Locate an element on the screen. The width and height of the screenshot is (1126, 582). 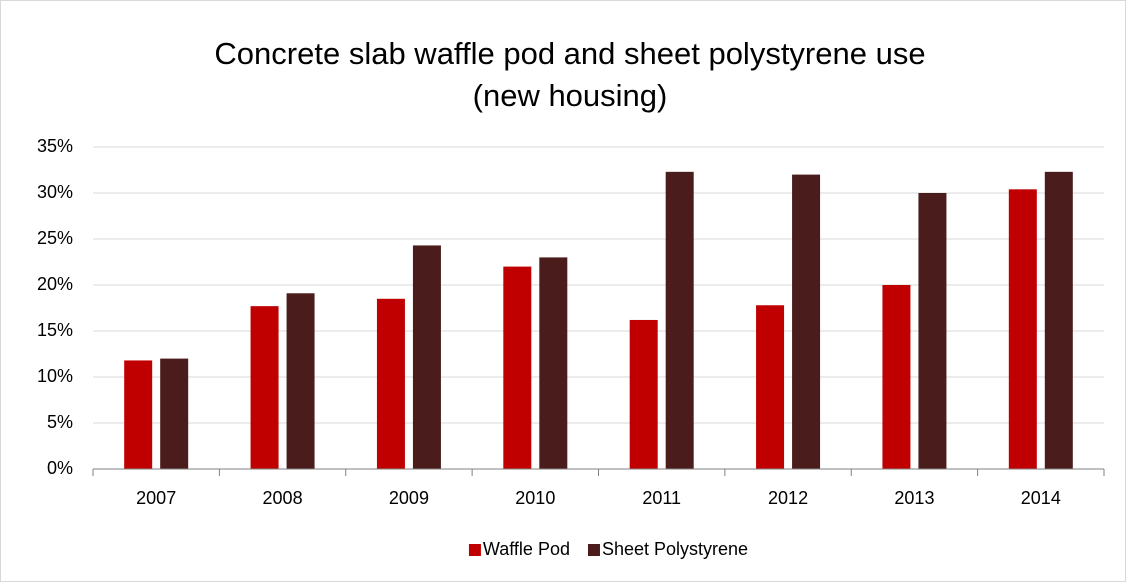
x-tick-label: 2010 is located at coordinates (535, 498).